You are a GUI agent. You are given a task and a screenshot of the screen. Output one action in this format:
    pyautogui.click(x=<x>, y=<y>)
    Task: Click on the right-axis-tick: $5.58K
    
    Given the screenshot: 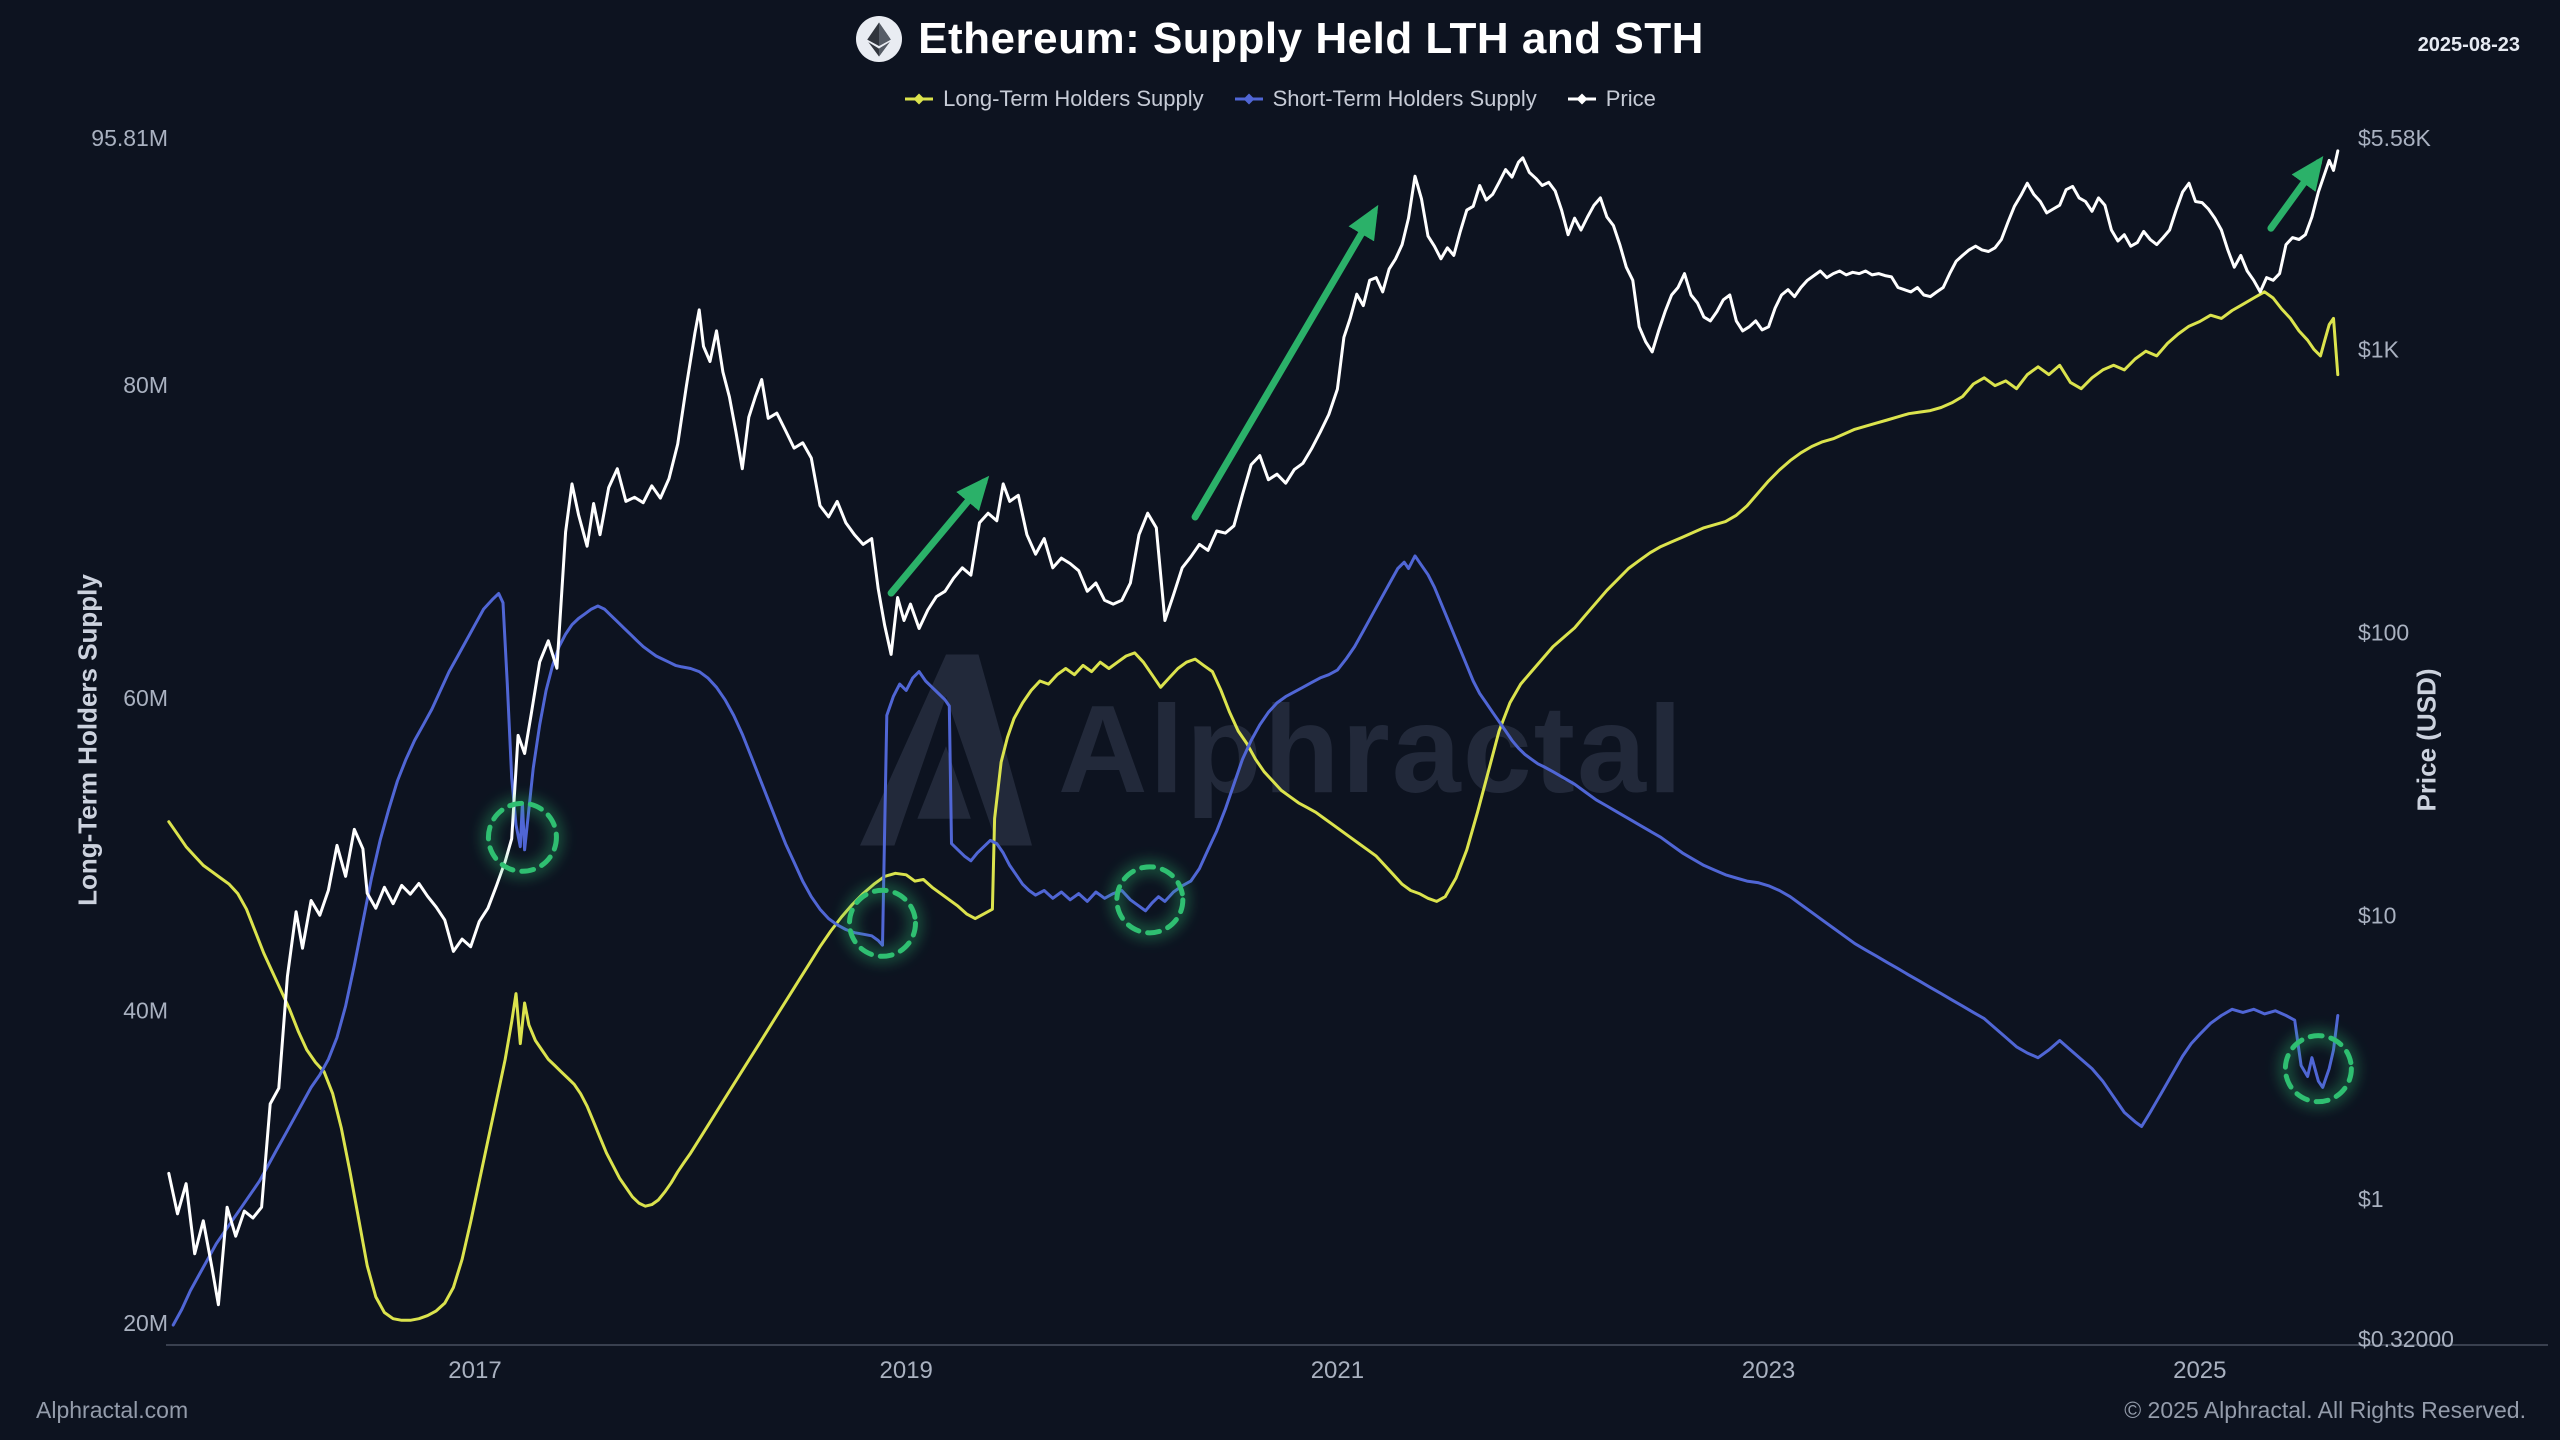 What is the action you would take?
    pyautogui.click(x=2395, y=138)
    